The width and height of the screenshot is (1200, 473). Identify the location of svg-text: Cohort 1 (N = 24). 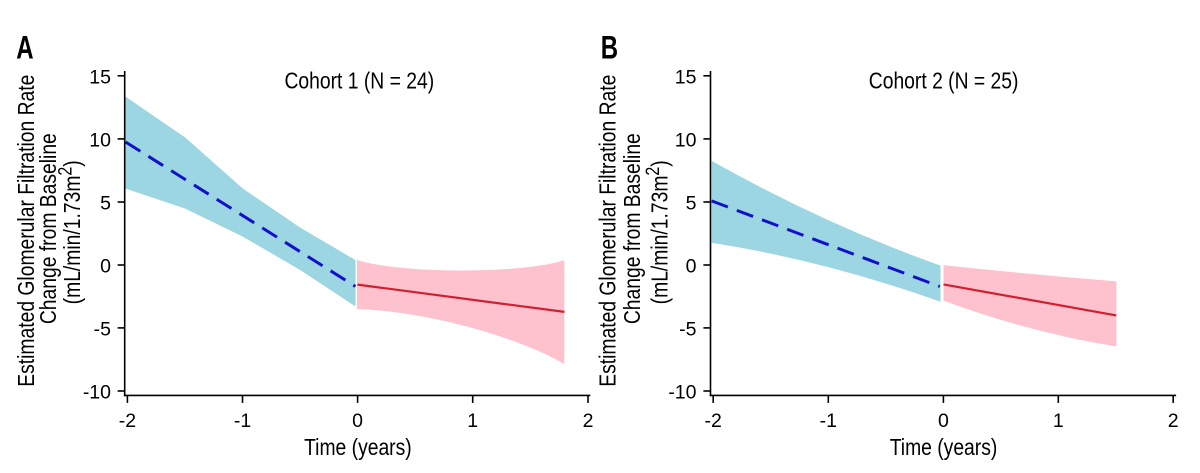
(359, 81).